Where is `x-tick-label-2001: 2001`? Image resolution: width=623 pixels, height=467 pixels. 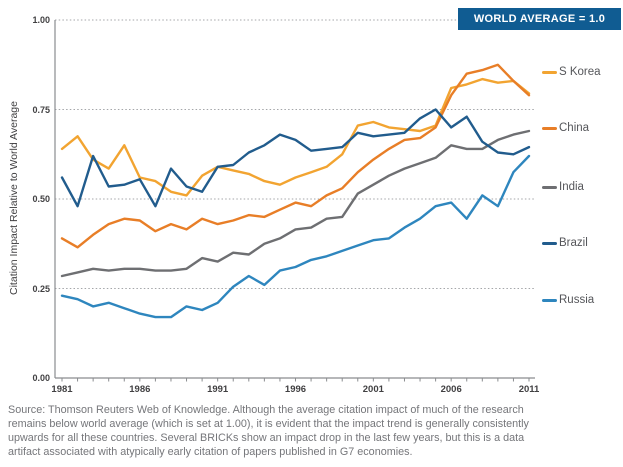 x-tick-label-2001: 2001 is located at coordinates (373, 389).